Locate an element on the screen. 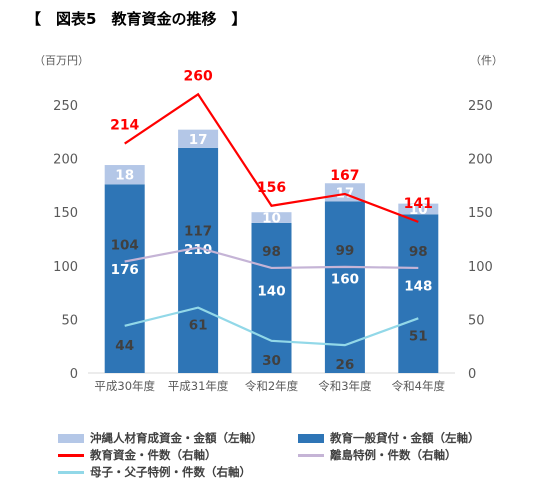  left-axis-unit: （百万円） is located at coordinates (61, 60).